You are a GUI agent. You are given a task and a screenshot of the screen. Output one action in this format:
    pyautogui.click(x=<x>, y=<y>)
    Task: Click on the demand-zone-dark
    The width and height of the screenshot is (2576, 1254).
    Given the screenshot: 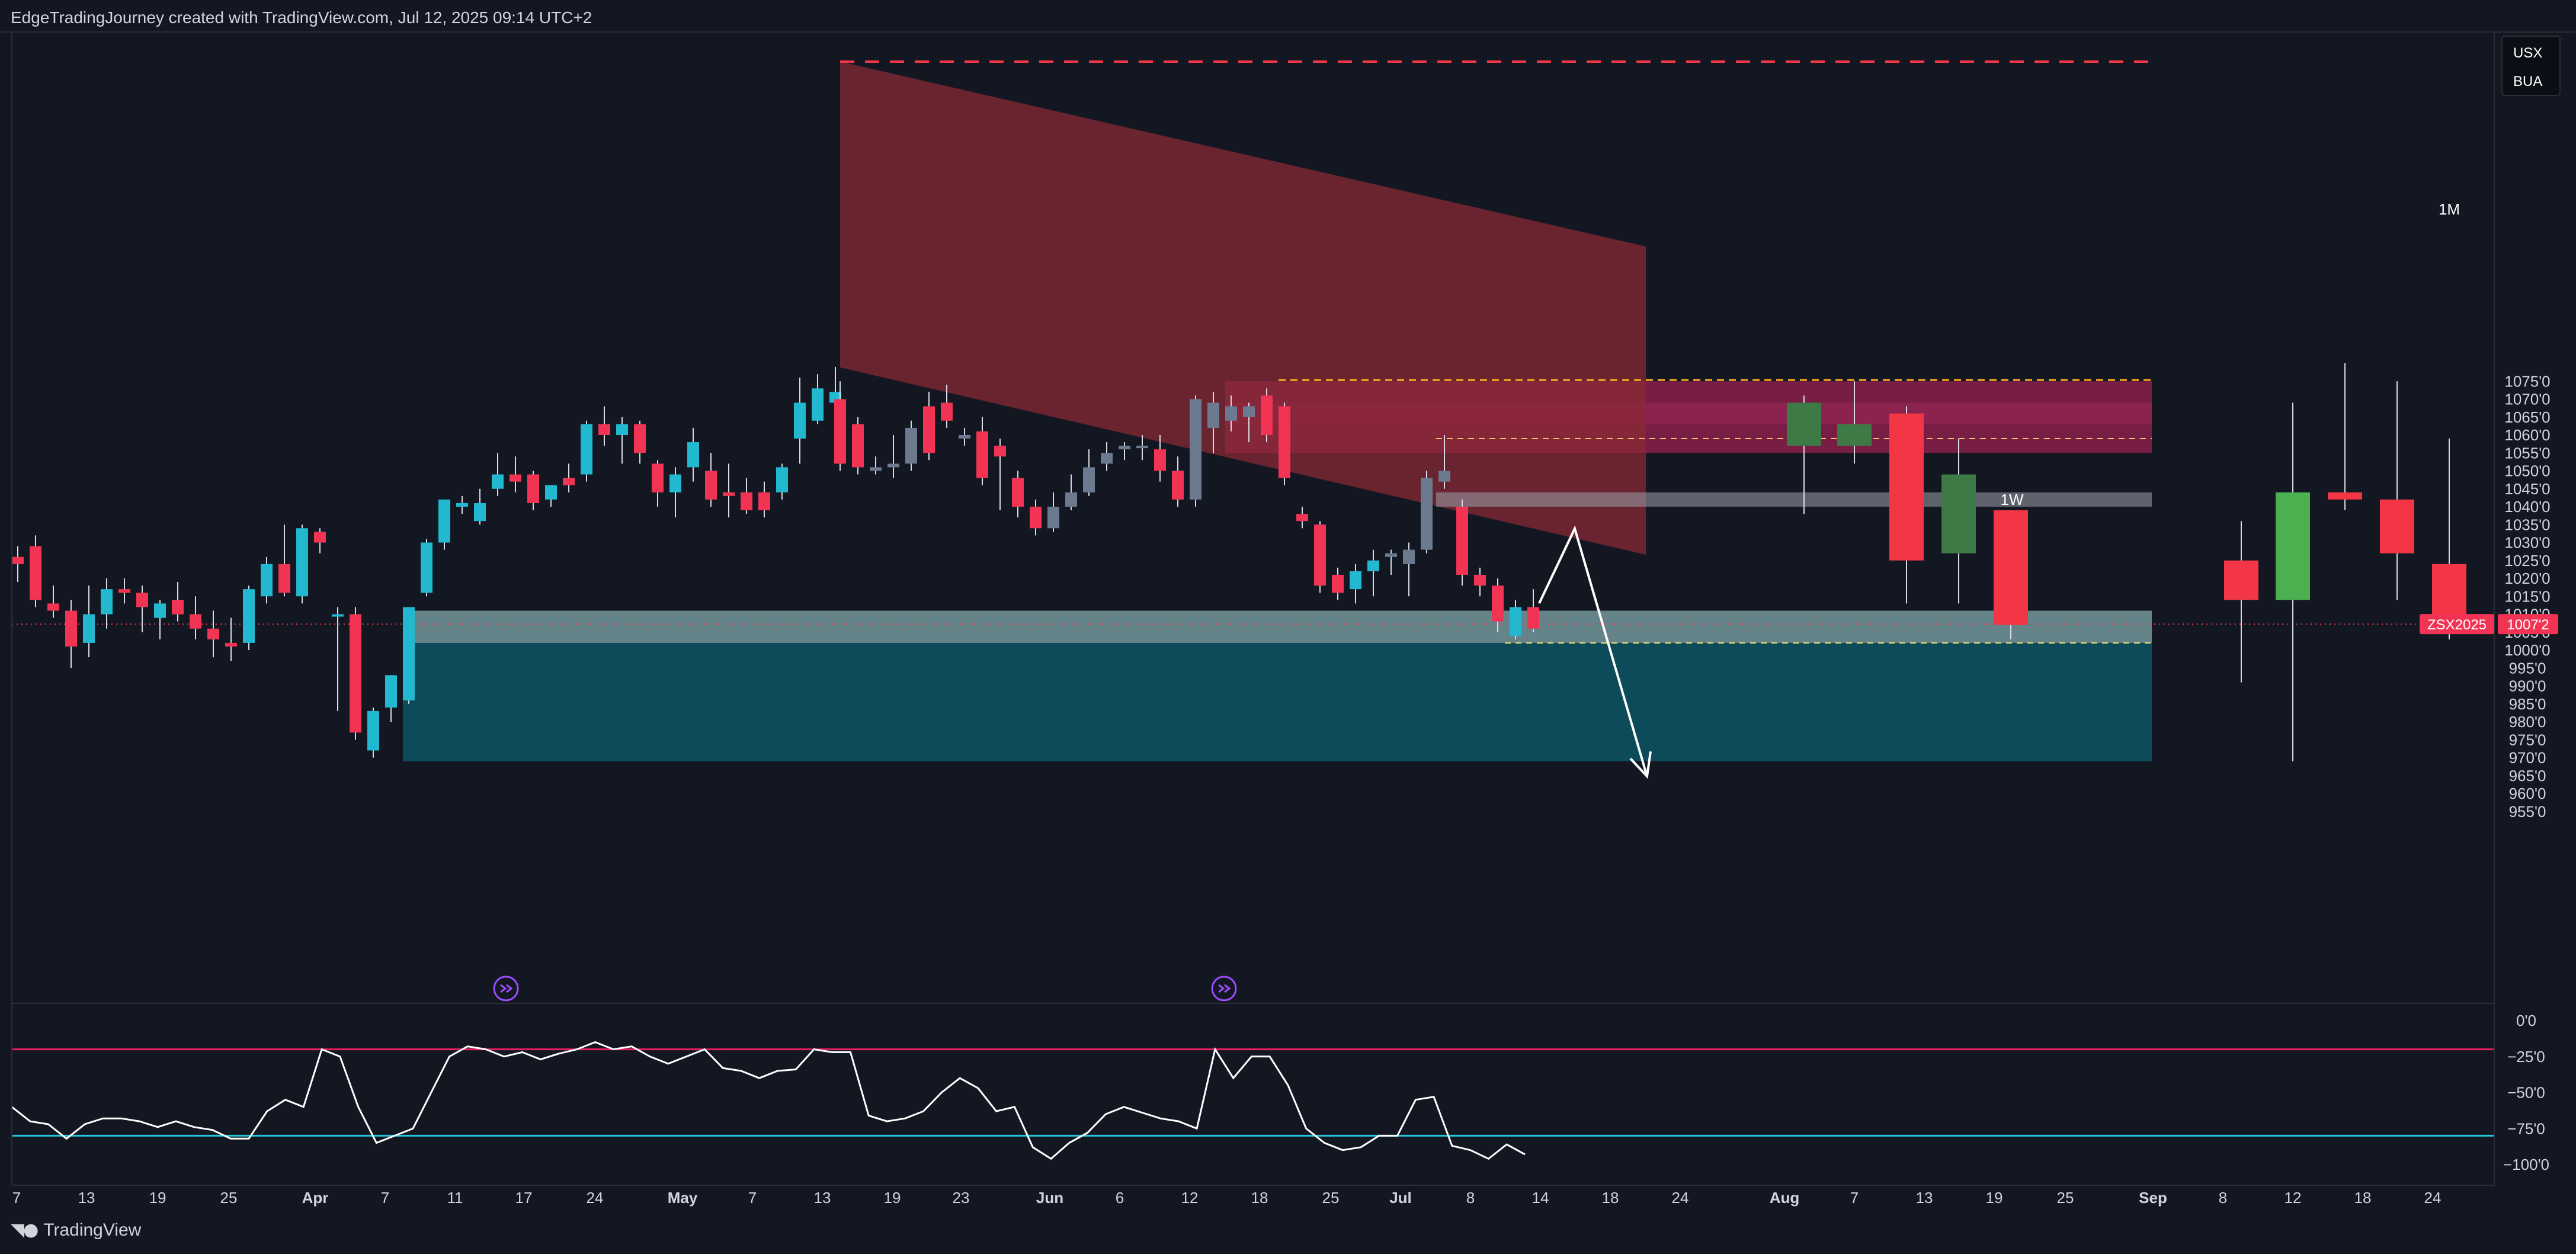 What is the action you would take?
    pyautogui.click(x=1277, y=702)
    